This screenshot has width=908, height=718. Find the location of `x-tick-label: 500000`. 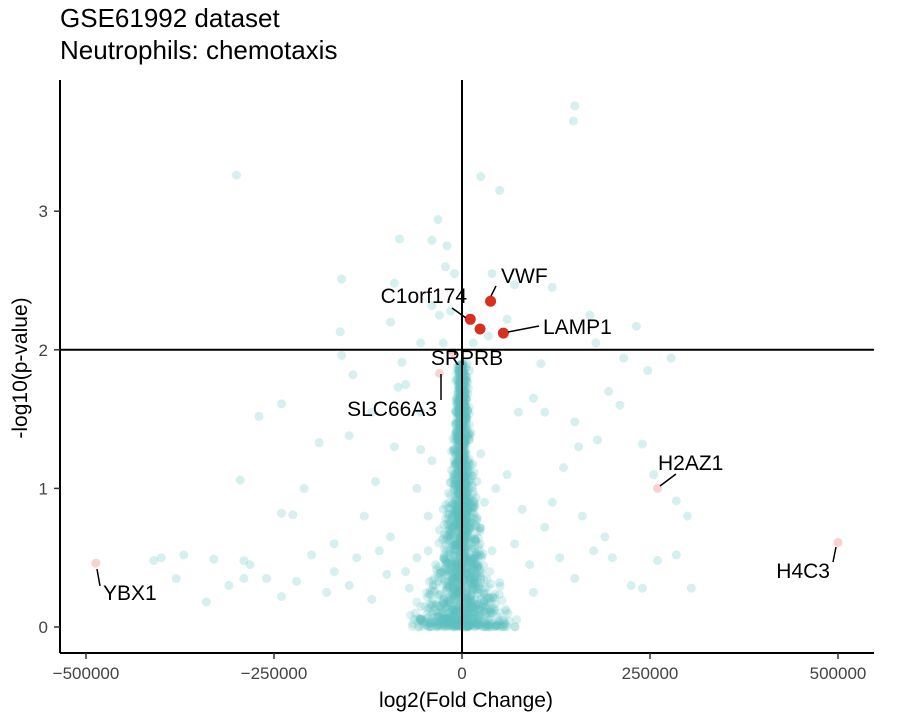

x-tick-label: 500000 is located at coordinates (838, 673).